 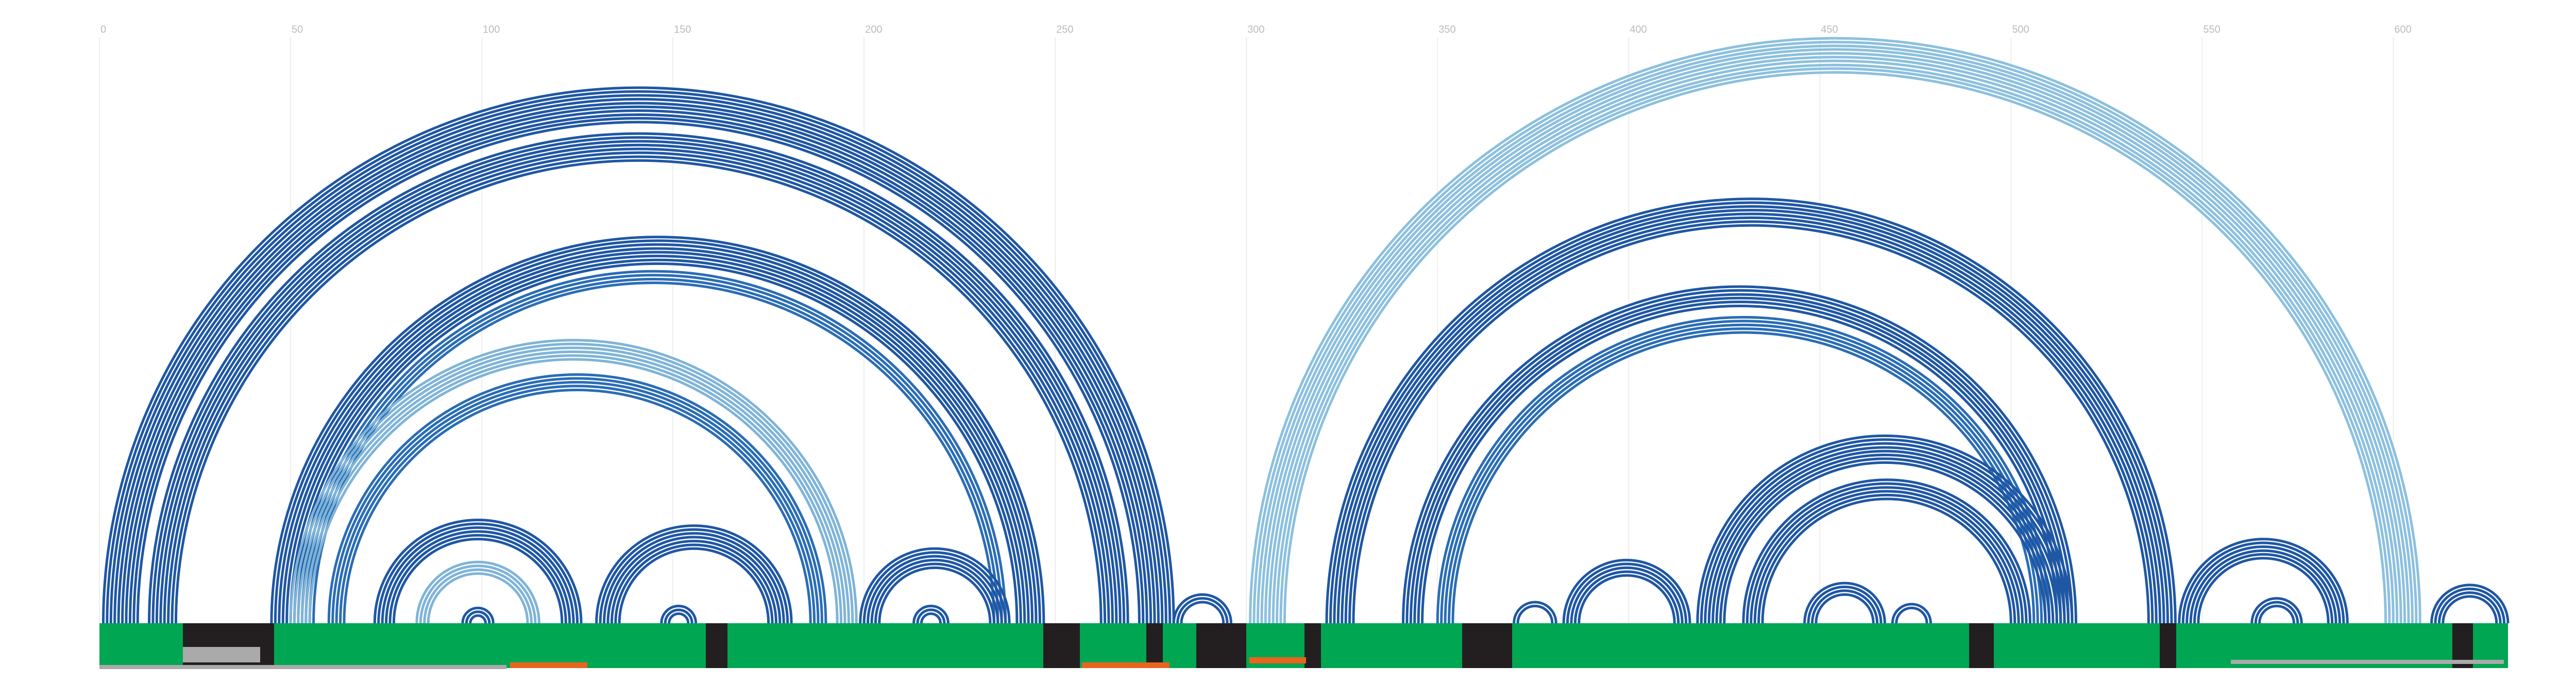 What do you see at coordinates (297, 29) in the screenshot?
I see `x-tick-label: 50` at bounding box center [297, 29].